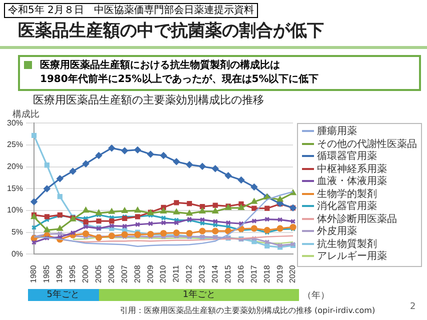 Image resolution: width=427 pixels, height=320 pixels. I want to click on legend-label: 腫瘍用薬, so click(337, 132).